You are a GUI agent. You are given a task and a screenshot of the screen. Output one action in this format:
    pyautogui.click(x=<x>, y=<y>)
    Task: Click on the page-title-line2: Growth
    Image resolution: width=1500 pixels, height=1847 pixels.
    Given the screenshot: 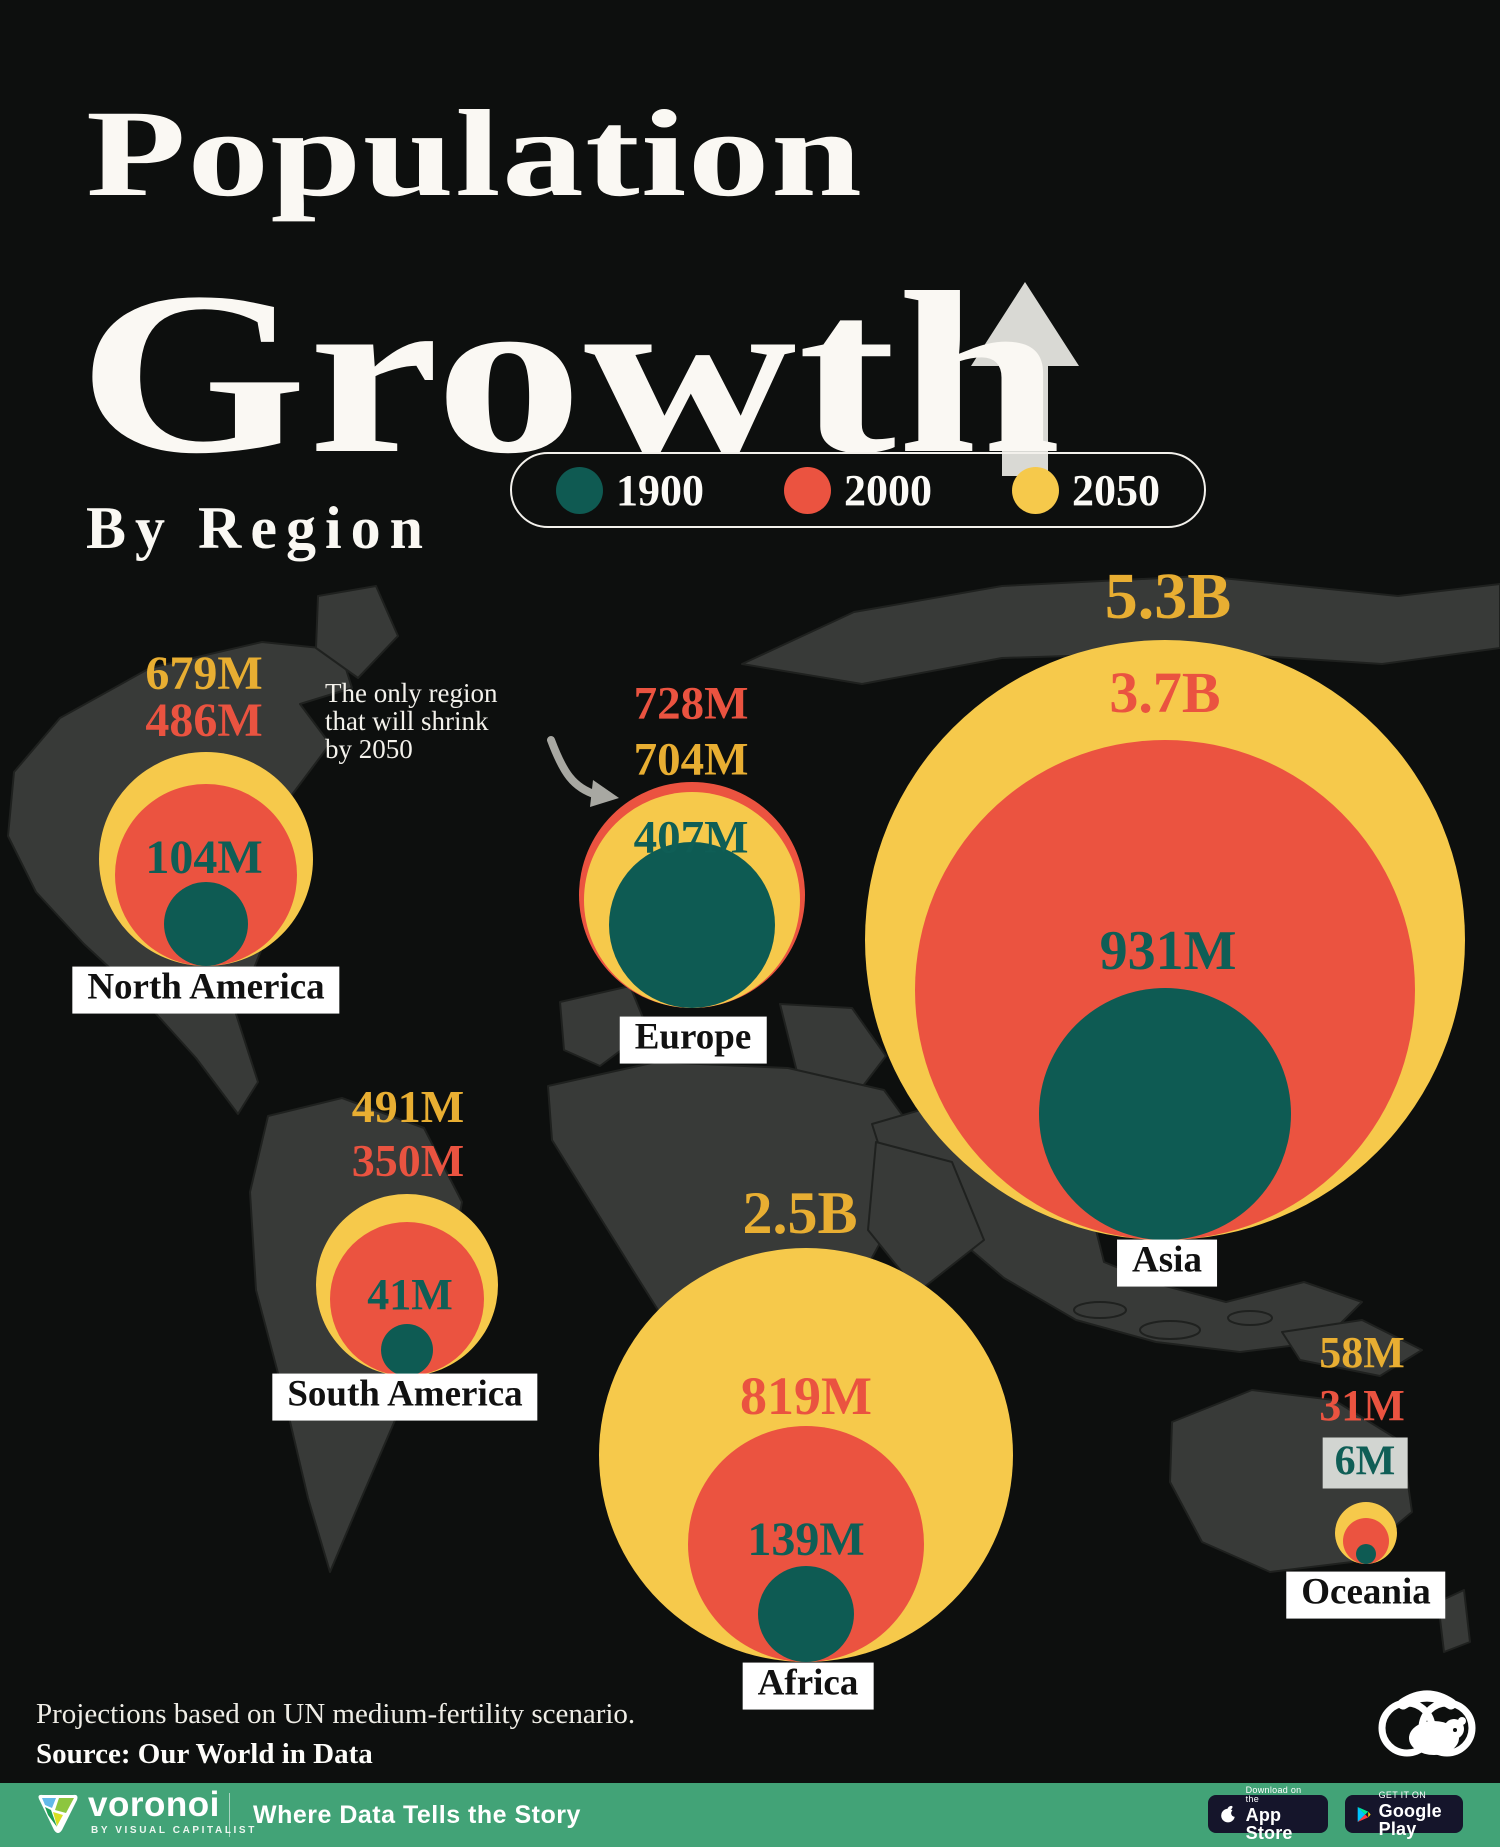 What is the action you would take?
    pyautogui.click(x=570, y=373)
    